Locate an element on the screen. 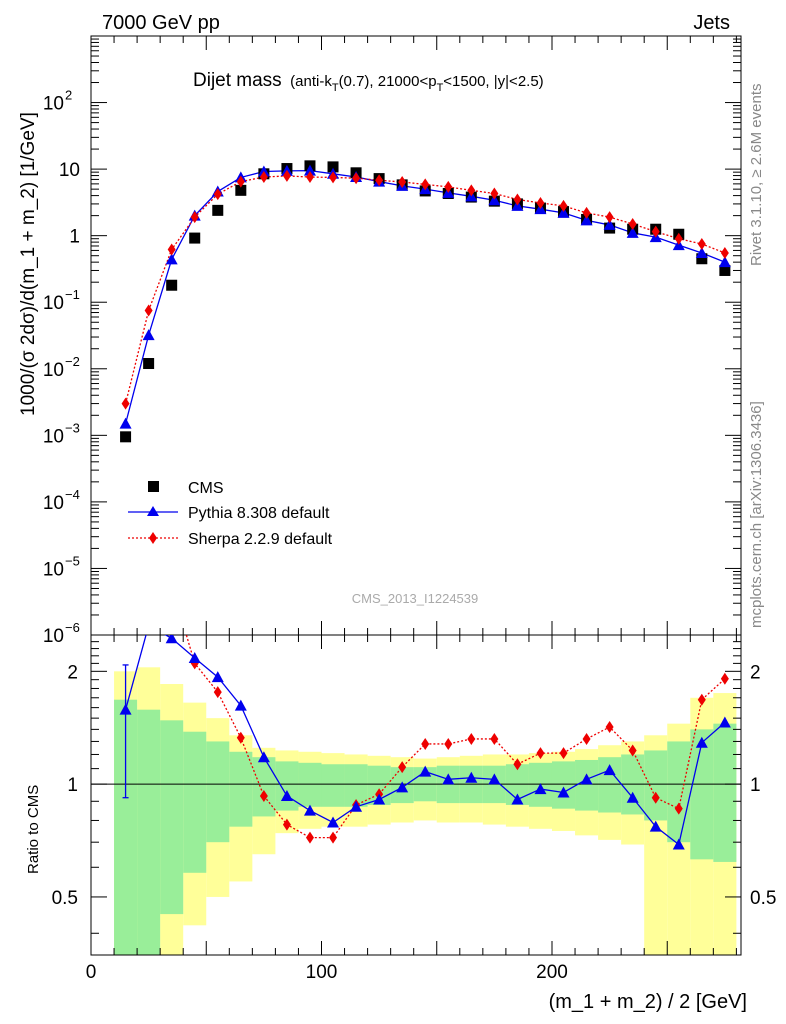  legend-label-cms: CMS is located at coordinates (206, 488).